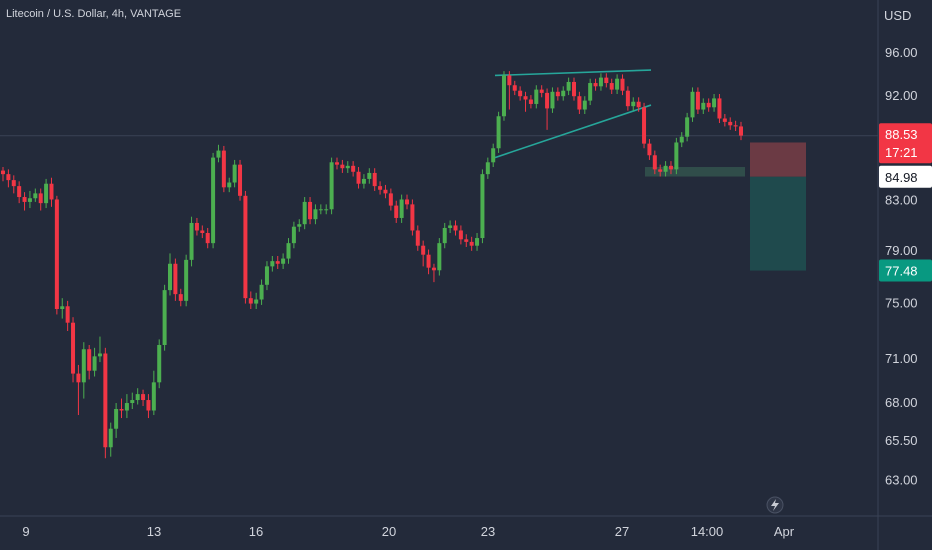  Describe the element at coordinates (622, 531) in the screenshot. I see `x-tick-label: 27` at that location.